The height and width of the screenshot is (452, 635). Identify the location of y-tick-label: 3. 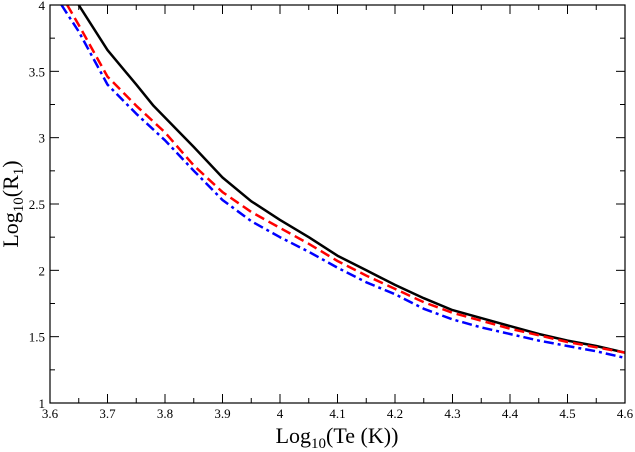
(42, 138).